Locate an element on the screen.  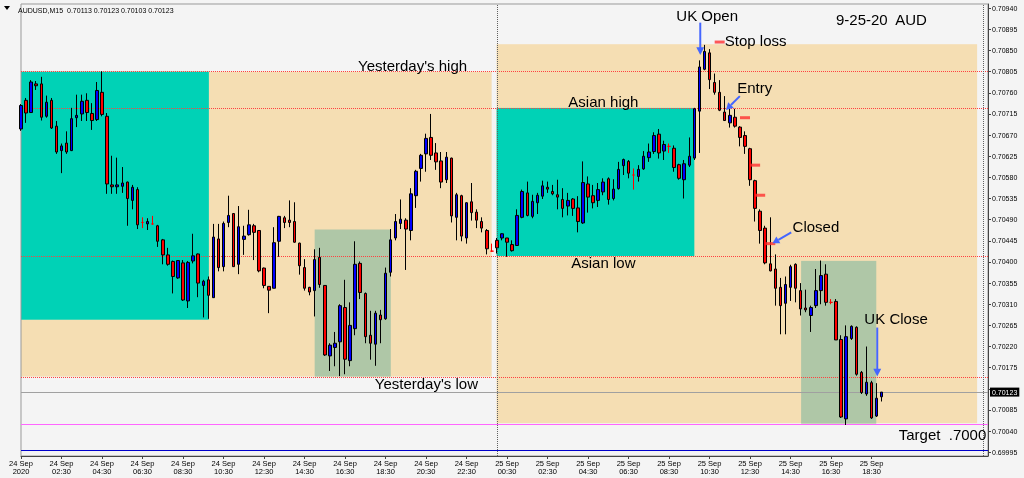
annotation: Entry is located at coordinates (755, 87).